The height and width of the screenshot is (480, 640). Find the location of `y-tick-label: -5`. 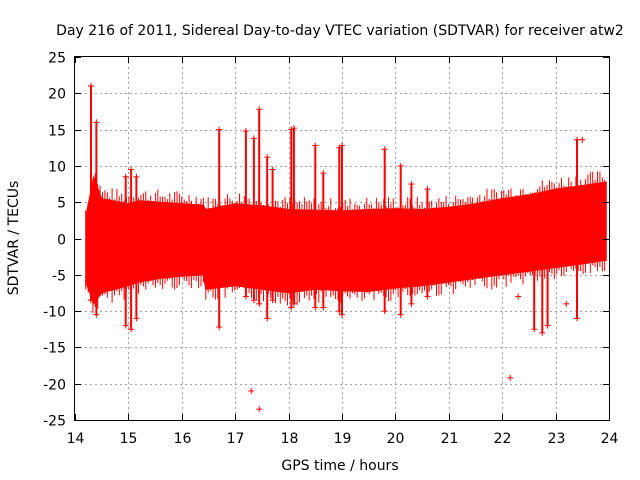

y-tick-label: -5 is located at coordinates (59, 277).